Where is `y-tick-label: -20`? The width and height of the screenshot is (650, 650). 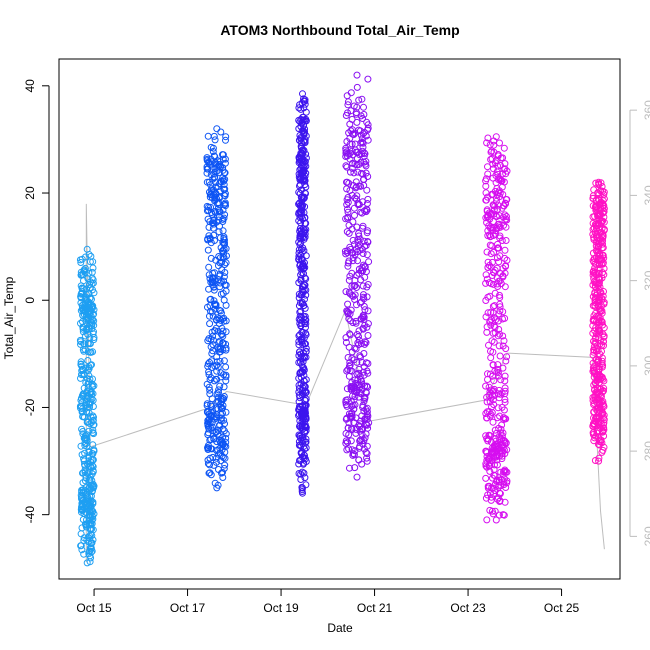 y-tick-label: -20 is located at coordinates (30, 407).